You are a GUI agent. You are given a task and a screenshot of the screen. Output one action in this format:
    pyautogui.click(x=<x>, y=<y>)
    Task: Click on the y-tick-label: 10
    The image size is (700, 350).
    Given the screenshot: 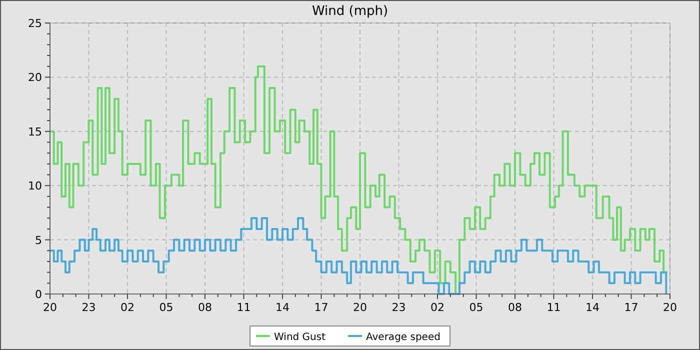 What is the action you would take?
    pyautogui.click(x=35, y=186)
    